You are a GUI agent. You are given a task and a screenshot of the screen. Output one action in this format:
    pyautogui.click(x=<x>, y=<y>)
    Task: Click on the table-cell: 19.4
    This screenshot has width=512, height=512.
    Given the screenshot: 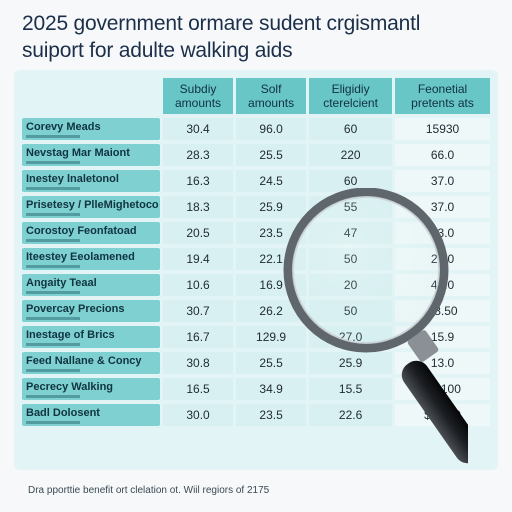 What is the action you would take?
    pyautogui.click(x=197, y=259)
    